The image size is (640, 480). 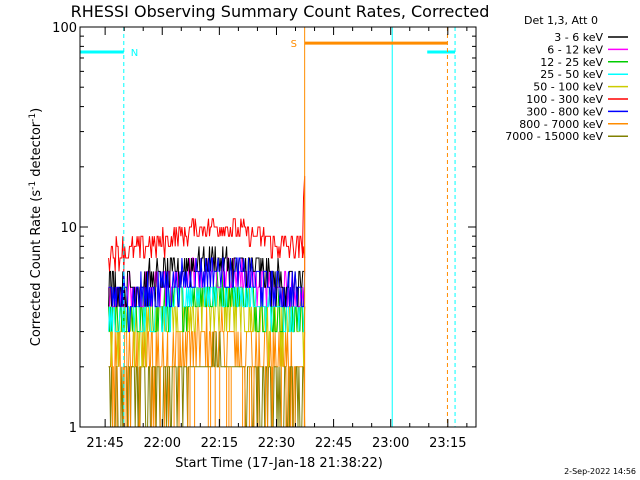 What do you see at coordinates (575, 49) in the screenshot?
I see `legend-entry-label: 6 - 12 keV` at bounding box center [575, 49].